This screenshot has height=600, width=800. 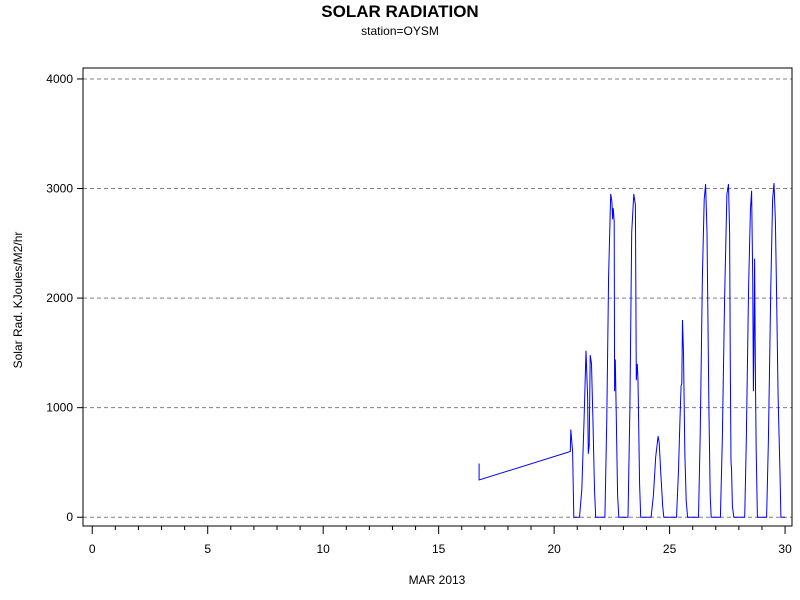 What do you see at coordinates (785, 549) in the screenshot?
I see `x-tick-label-30: 30` at bounding box center [785, 549].